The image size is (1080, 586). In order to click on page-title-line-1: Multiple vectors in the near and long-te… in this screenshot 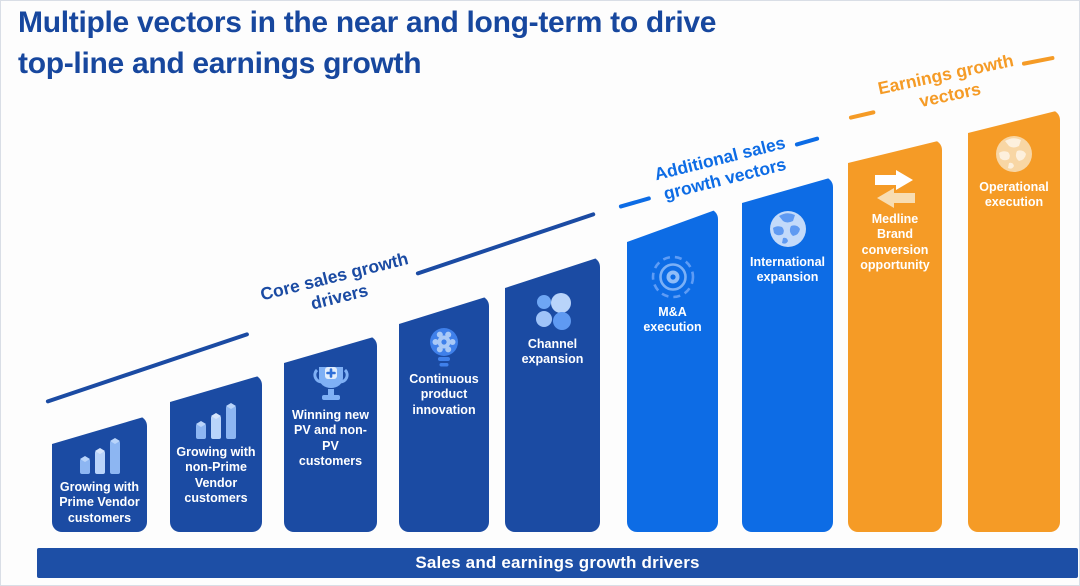, I will do `click(367, 22)`.